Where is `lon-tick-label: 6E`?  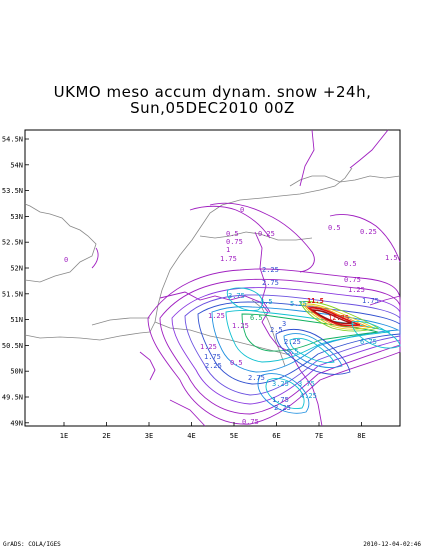 lon-tick-label: 6E is located at coordinates (276, 436).